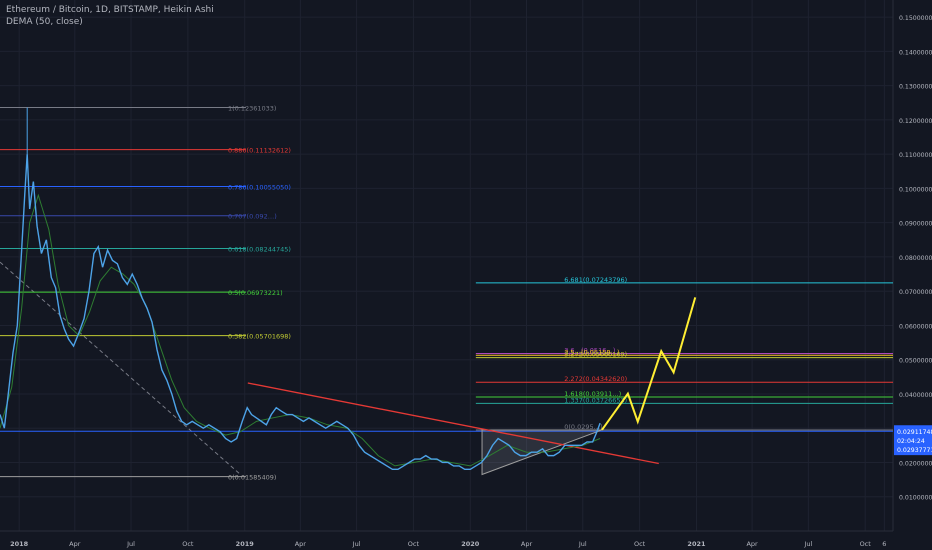  I want to click on x-tick-label: 6, so click(884, 544).